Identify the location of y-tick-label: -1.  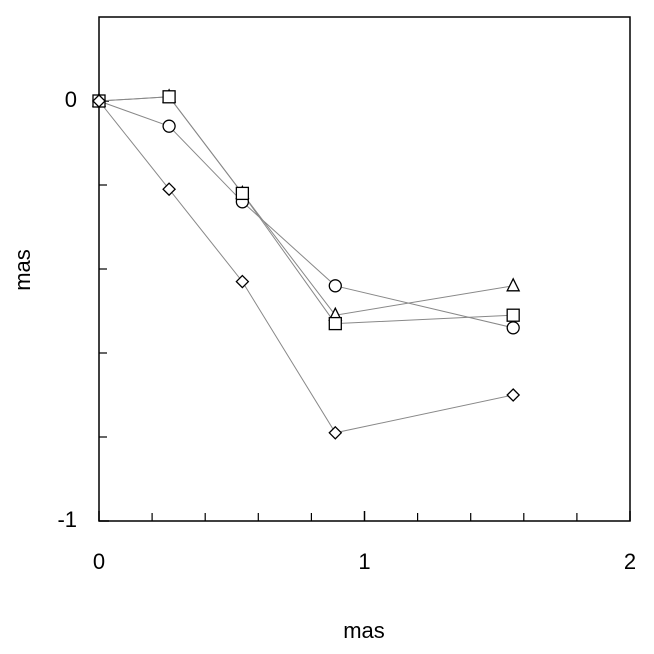
(67, 519).